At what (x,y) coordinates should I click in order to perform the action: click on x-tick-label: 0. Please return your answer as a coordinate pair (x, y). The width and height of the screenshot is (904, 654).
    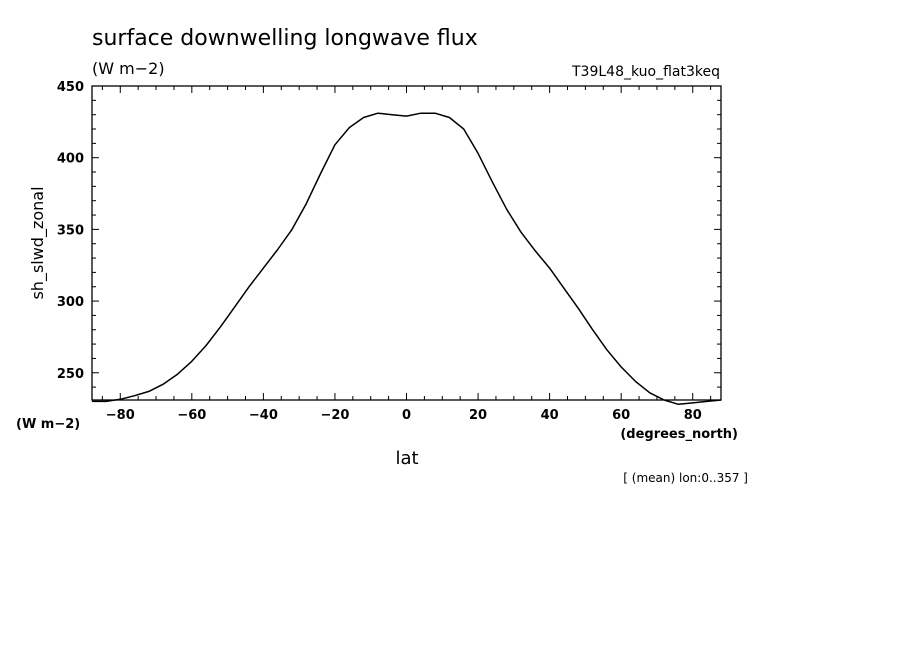
    Looking at the image, I should click on (406, 415).